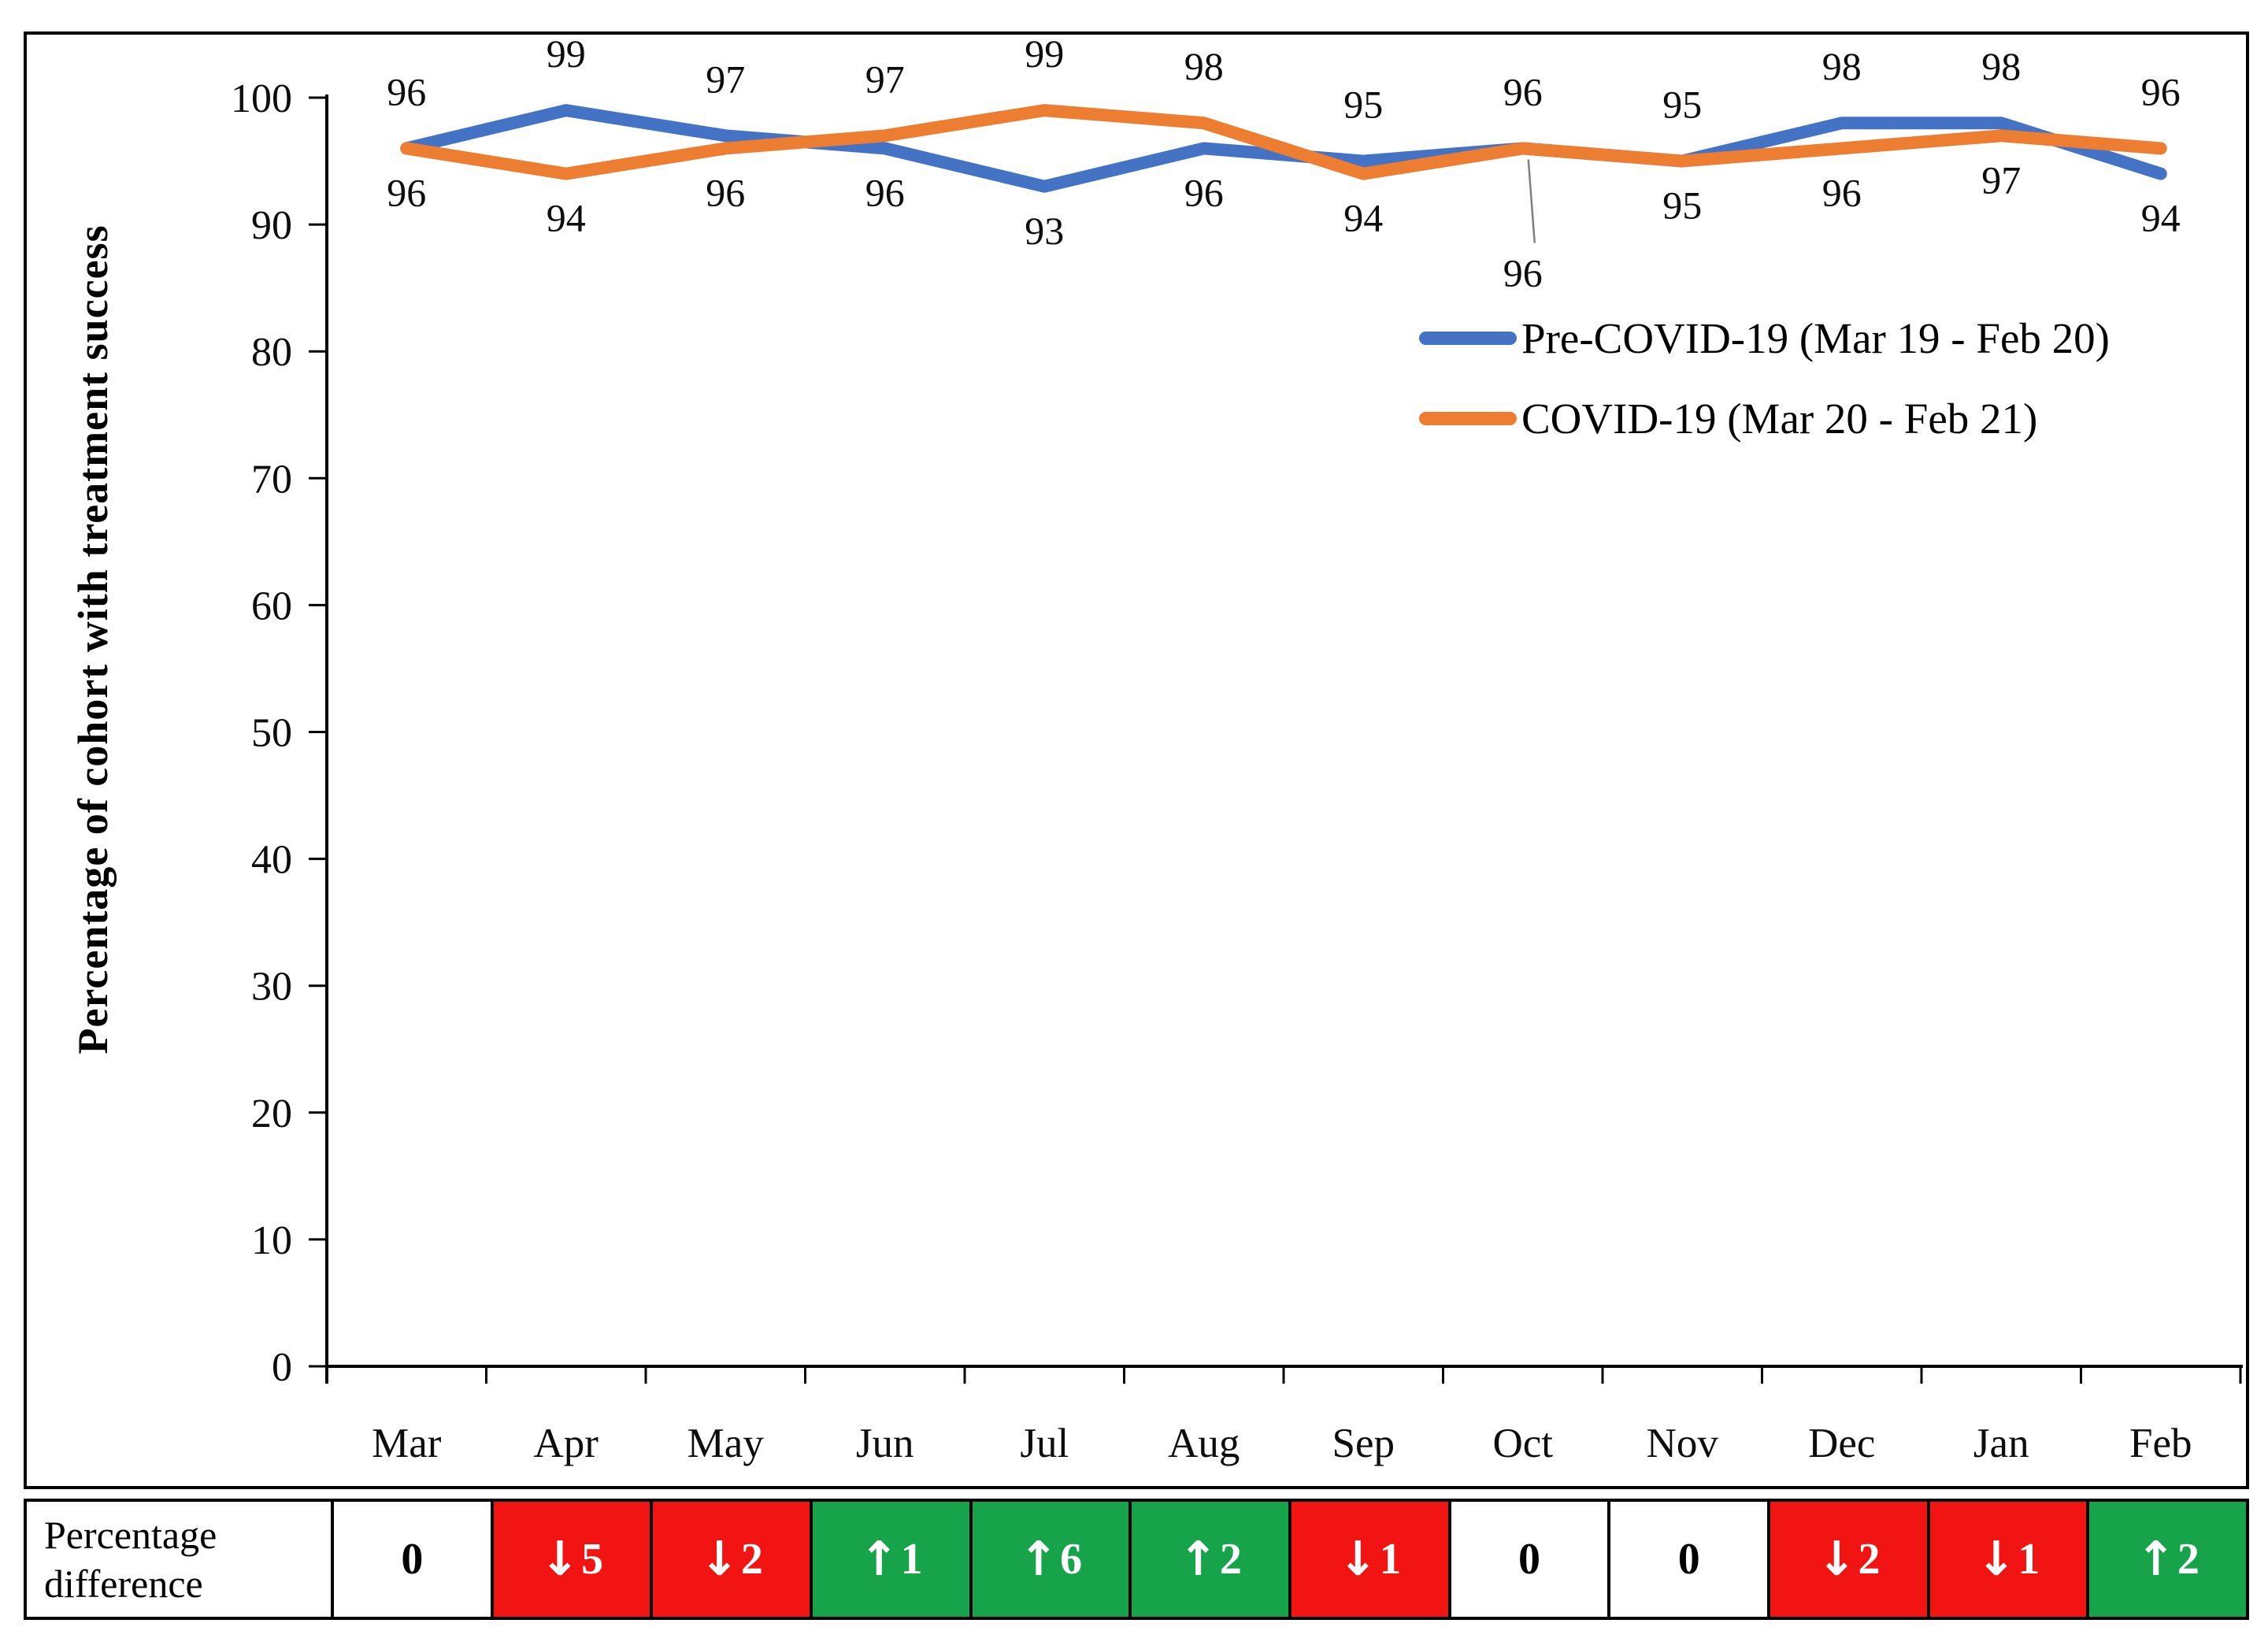 The image size is (2268, 1638). I want to click on difference-cell: ↑ 1, so click(893, 1559).